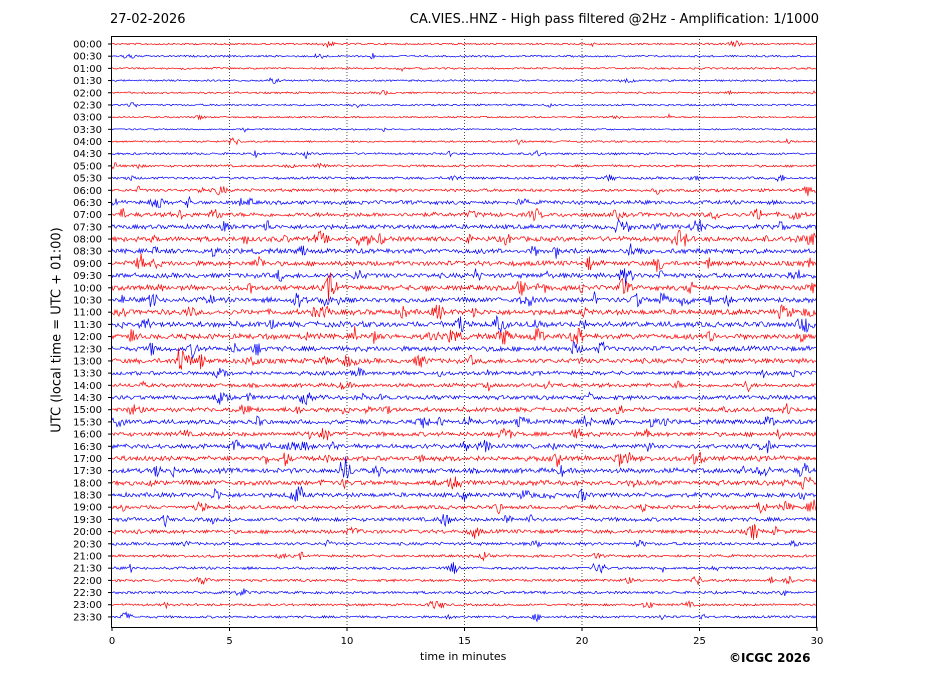 This screenshot has height=696, width=927. I want to click on y-tick-label: 15:00, so click(87, 410).